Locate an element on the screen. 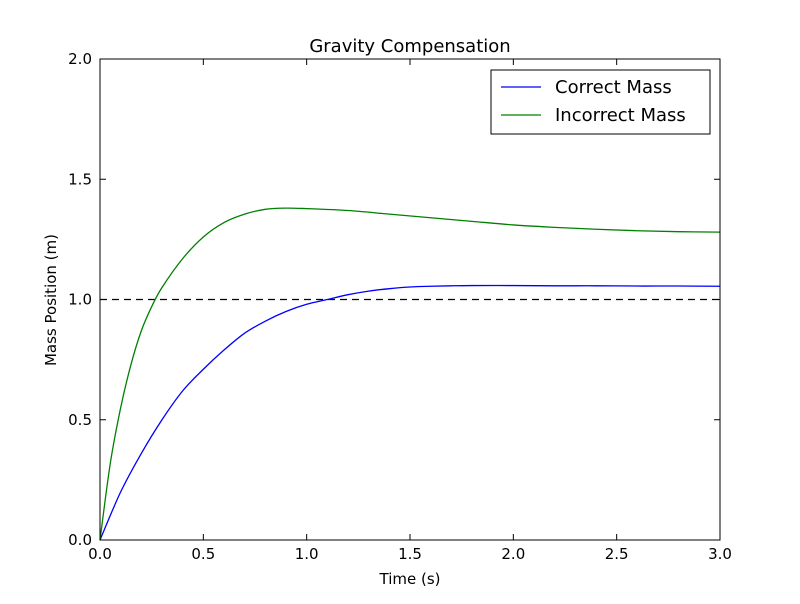  x-tick-label: 2.0 is located at coordinates (513, 554).